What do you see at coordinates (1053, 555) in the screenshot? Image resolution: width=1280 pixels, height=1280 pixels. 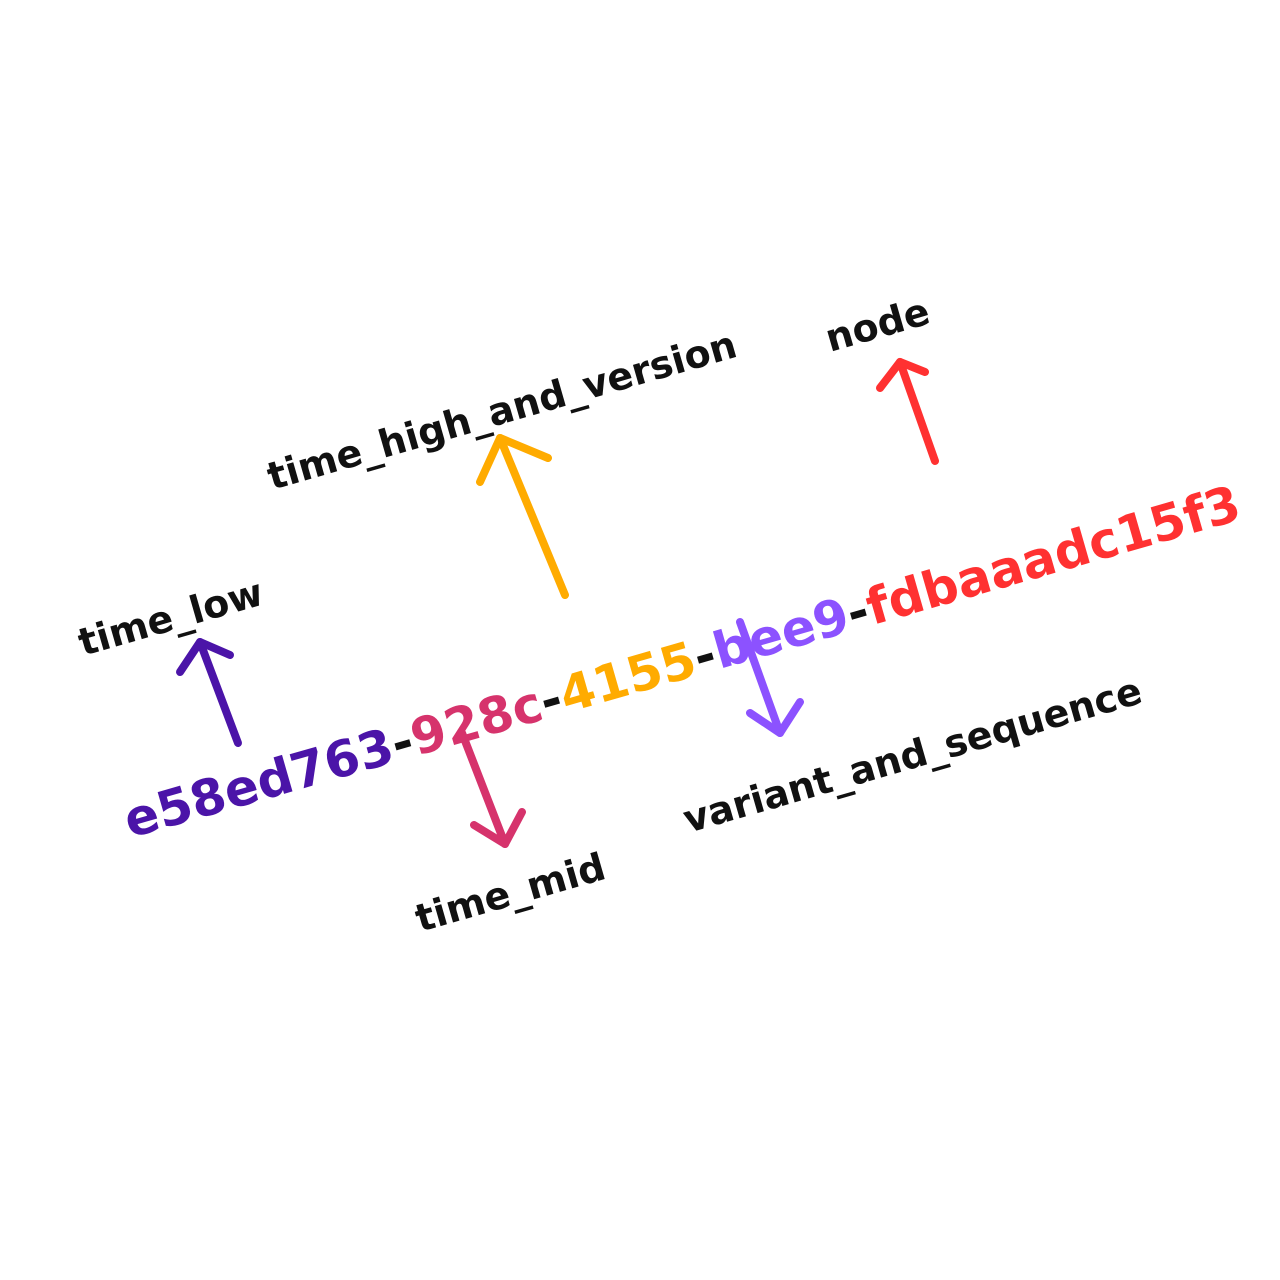 I see `uuid-node: fdbaaadc15f3` at bounding box center [1053, 555].